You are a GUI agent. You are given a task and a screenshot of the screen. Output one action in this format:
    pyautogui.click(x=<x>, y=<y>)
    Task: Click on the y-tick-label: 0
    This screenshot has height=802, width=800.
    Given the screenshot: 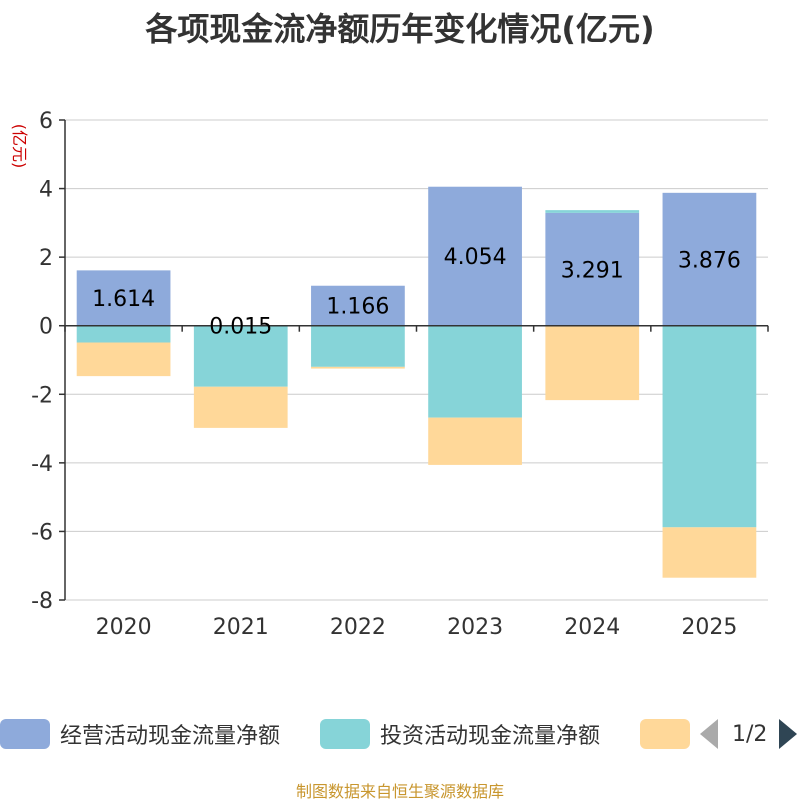 What is the action you would take?
    pyautogui.click(x=46, y=327)
    